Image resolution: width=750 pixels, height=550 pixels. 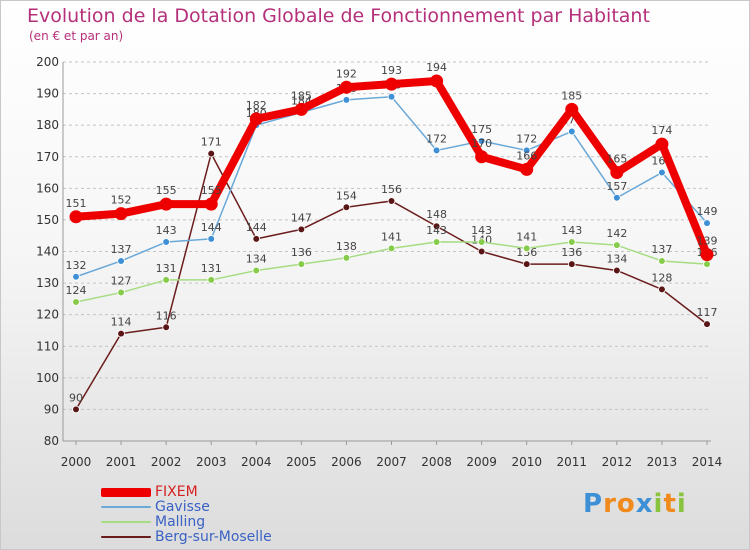 What do you see at coordinates (644, 504) in the screenshot?
I see `logo-letter: x` at bounding box center [644, 504].